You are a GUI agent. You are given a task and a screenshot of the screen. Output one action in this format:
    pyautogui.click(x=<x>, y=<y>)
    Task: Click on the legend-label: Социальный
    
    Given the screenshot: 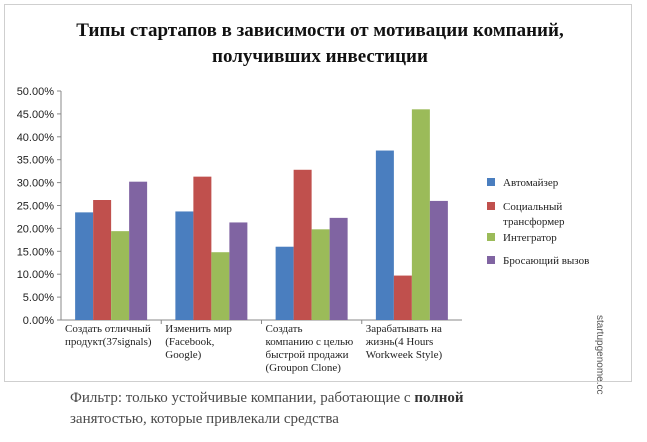 What is the action you would take?
    pyautogui.click(x=532, y=207)
    